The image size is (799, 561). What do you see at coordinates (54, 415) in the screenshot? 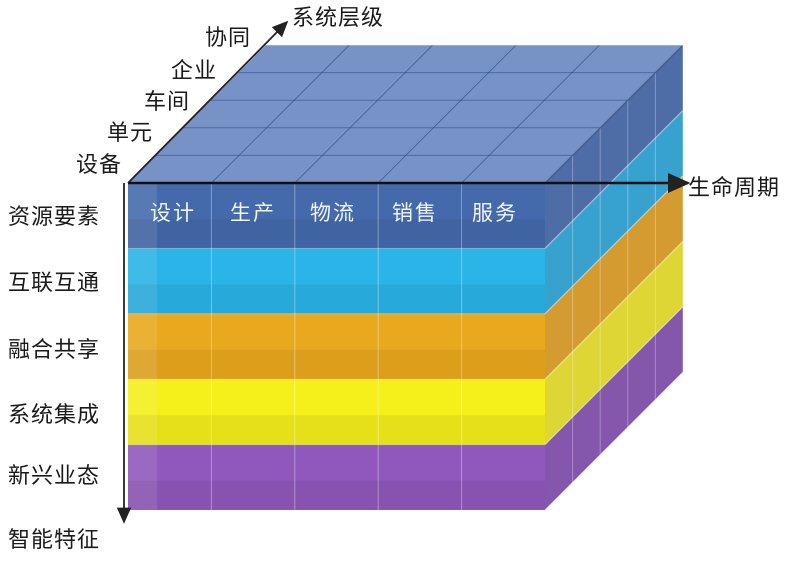
I see `layer-label-system-integration: 系统集成` at bounding box center [54, 415].